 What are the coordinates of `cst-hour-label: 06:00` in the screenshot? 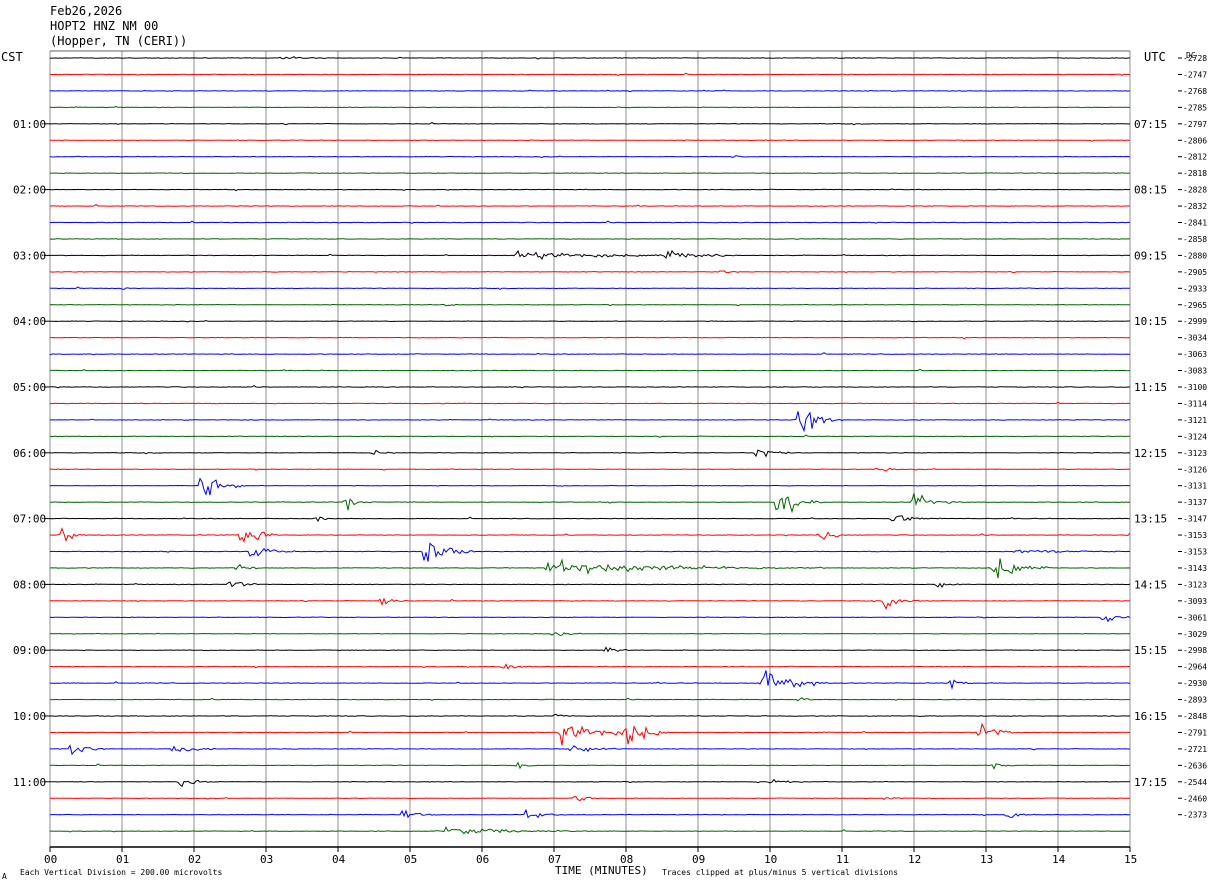 It's located at (29, 453).